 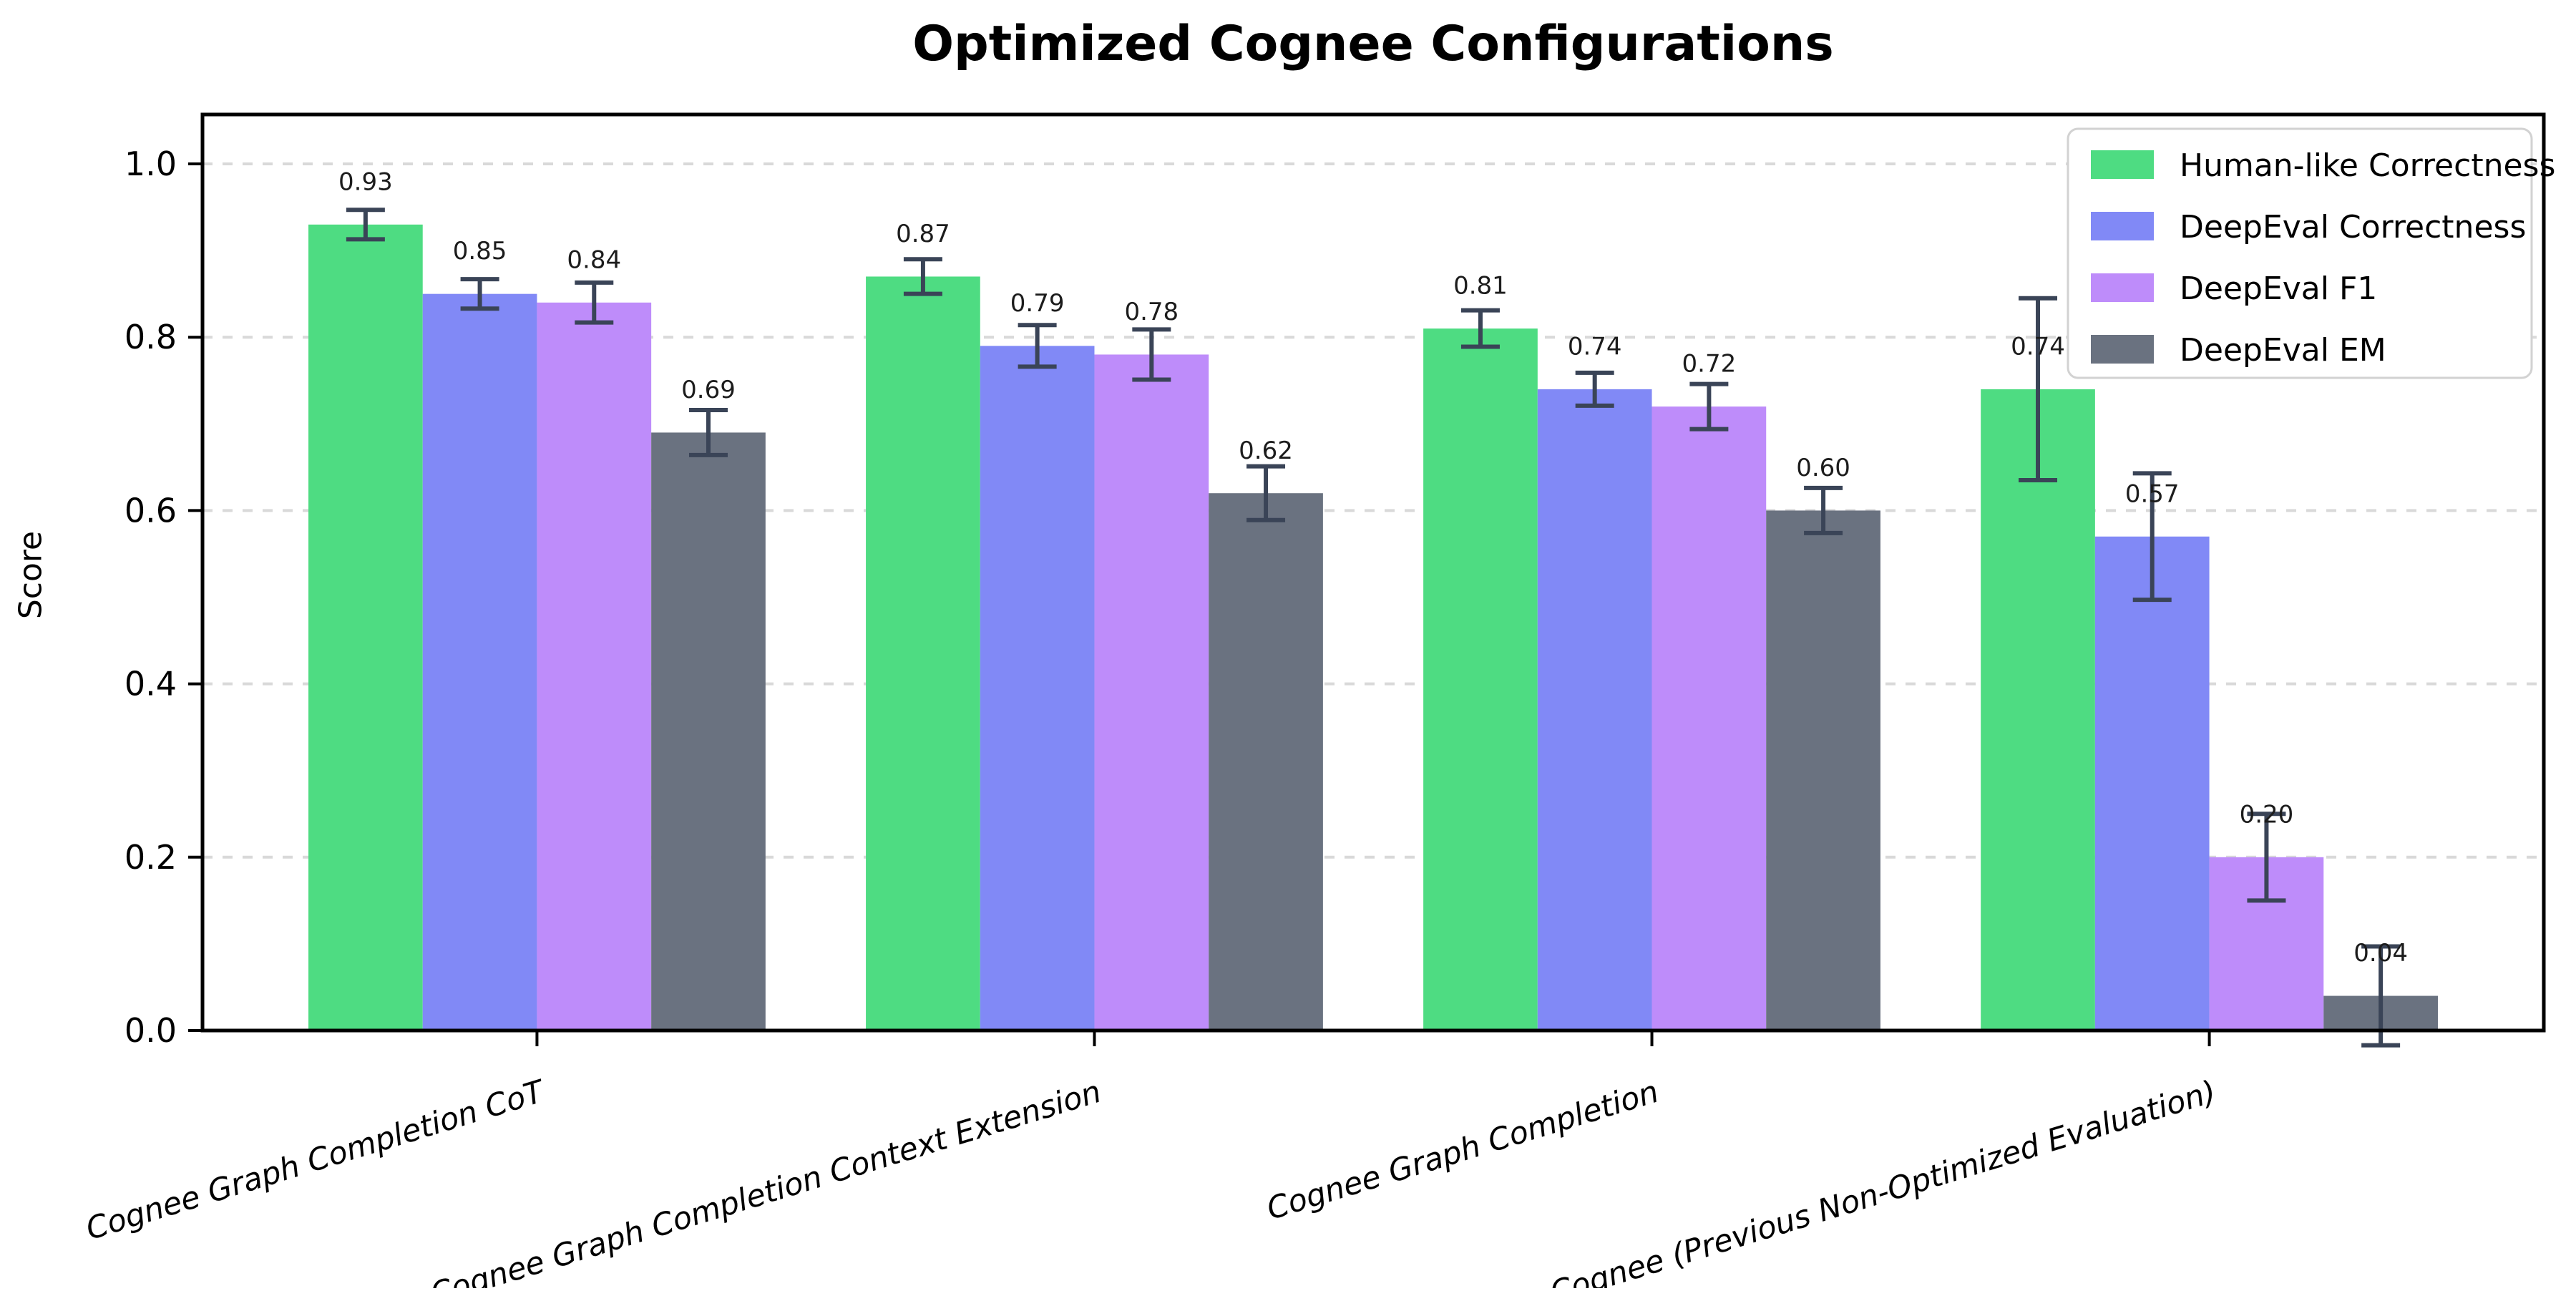 What do you see at coordinates (923, 234) in the screenshot?
I see `value-label: 0.87` at bounding box center [923, 234].